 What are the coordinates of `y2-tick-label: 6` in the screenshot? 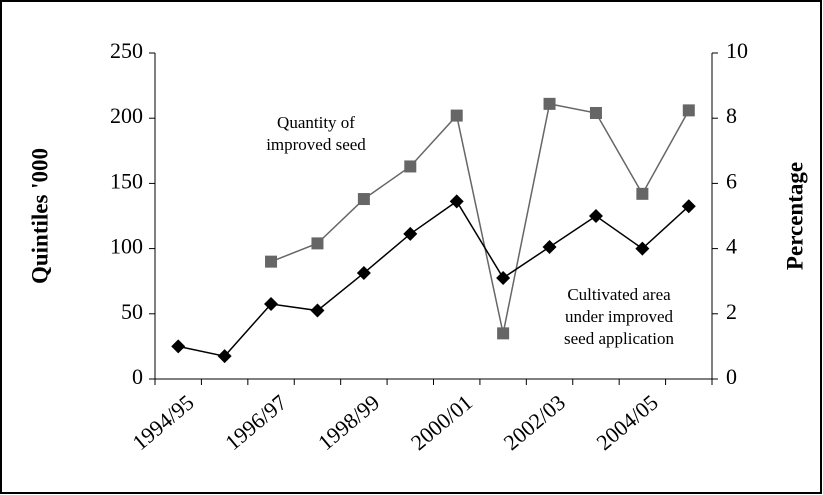 It's located at (731, 180).